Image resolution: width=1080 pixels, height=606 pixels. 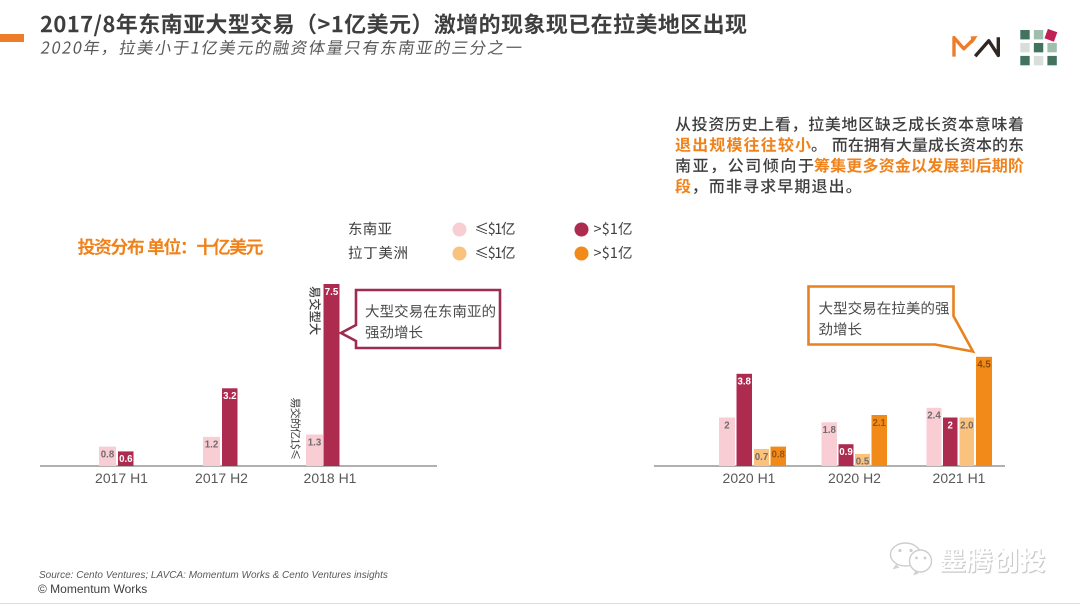 What do you see at coordinates (761, 457) in the screenshot?
I see `svg-text: 0.7` at bounding box center [761, 457].